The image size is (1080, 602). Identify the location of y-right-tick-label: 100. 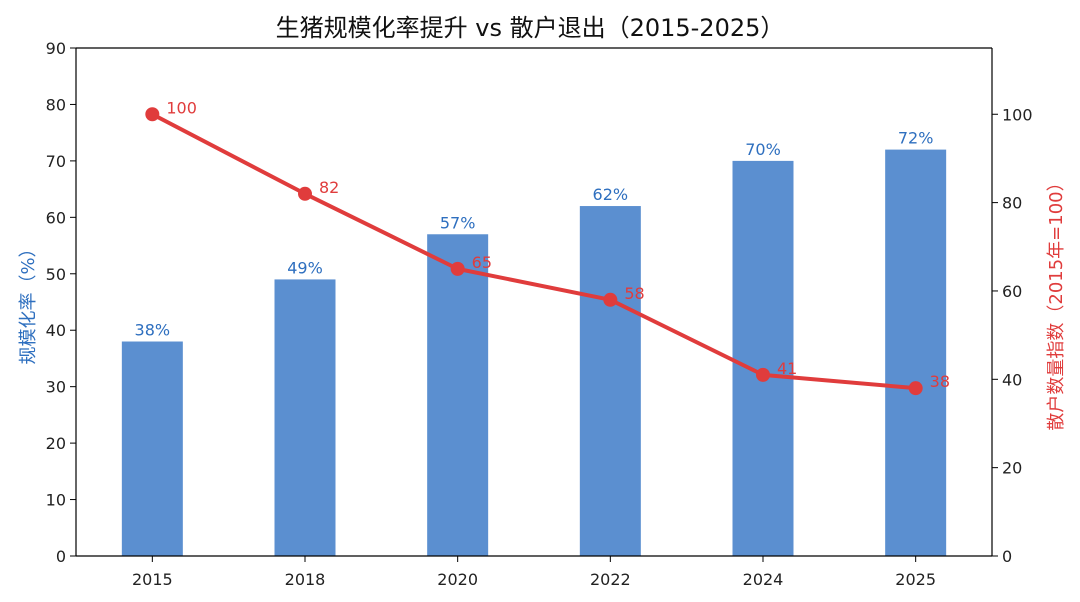
(1017, 114).